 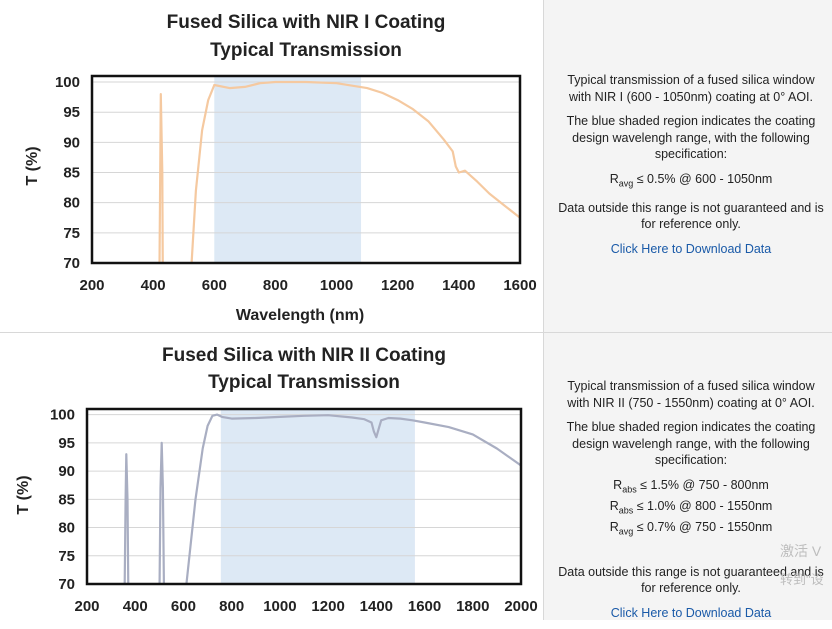 I want to click on plot-frame, so click(x=304, y=496).